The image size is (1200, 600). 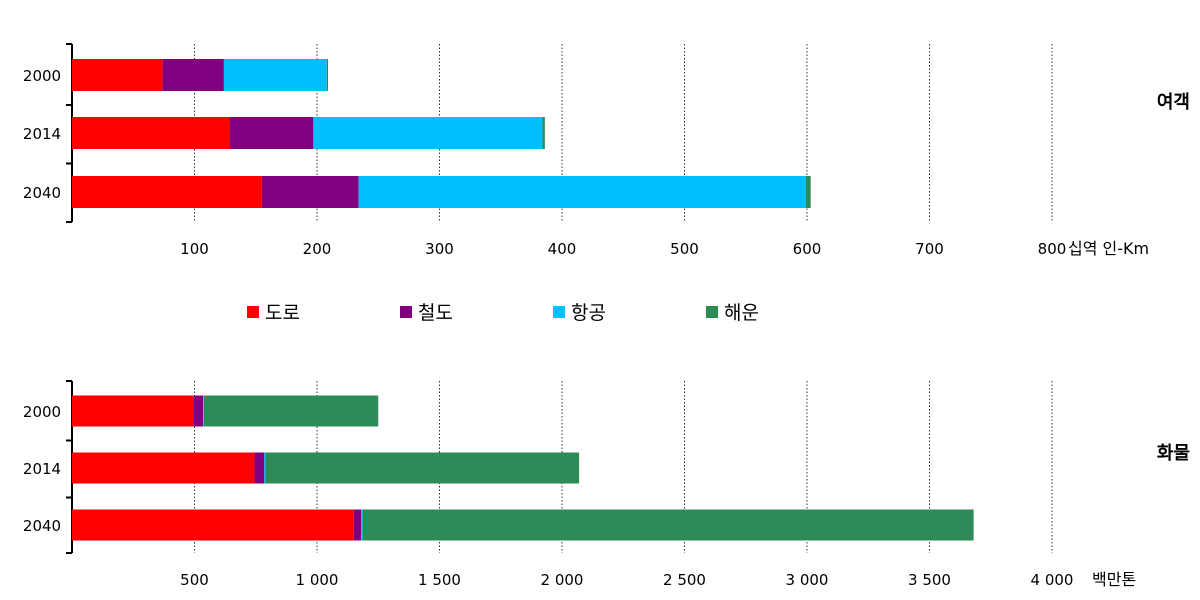 I want to click on x-unit-label: 백만톤, so click(x=1114, y=579).